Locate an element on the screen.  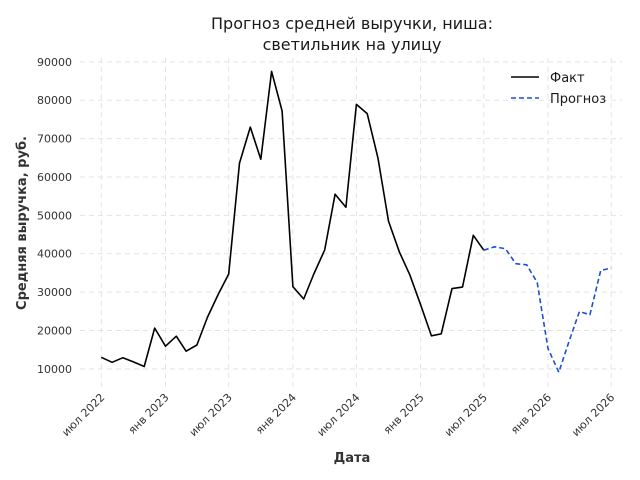
legend: Факт Прогноз is located at coordinates (558, 89).